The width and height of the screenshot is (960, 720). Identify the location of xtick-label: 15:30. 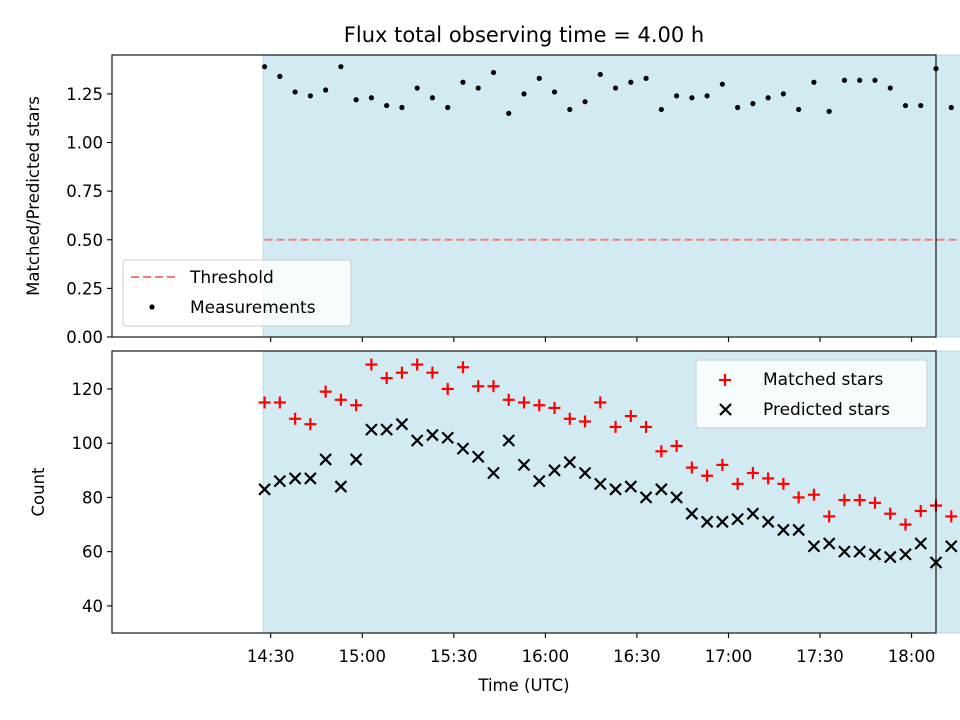
(454, 656).